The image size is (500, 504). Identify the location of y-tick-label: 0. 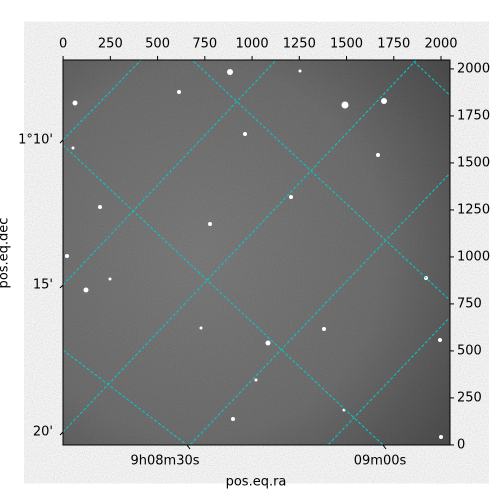
(461, 444).